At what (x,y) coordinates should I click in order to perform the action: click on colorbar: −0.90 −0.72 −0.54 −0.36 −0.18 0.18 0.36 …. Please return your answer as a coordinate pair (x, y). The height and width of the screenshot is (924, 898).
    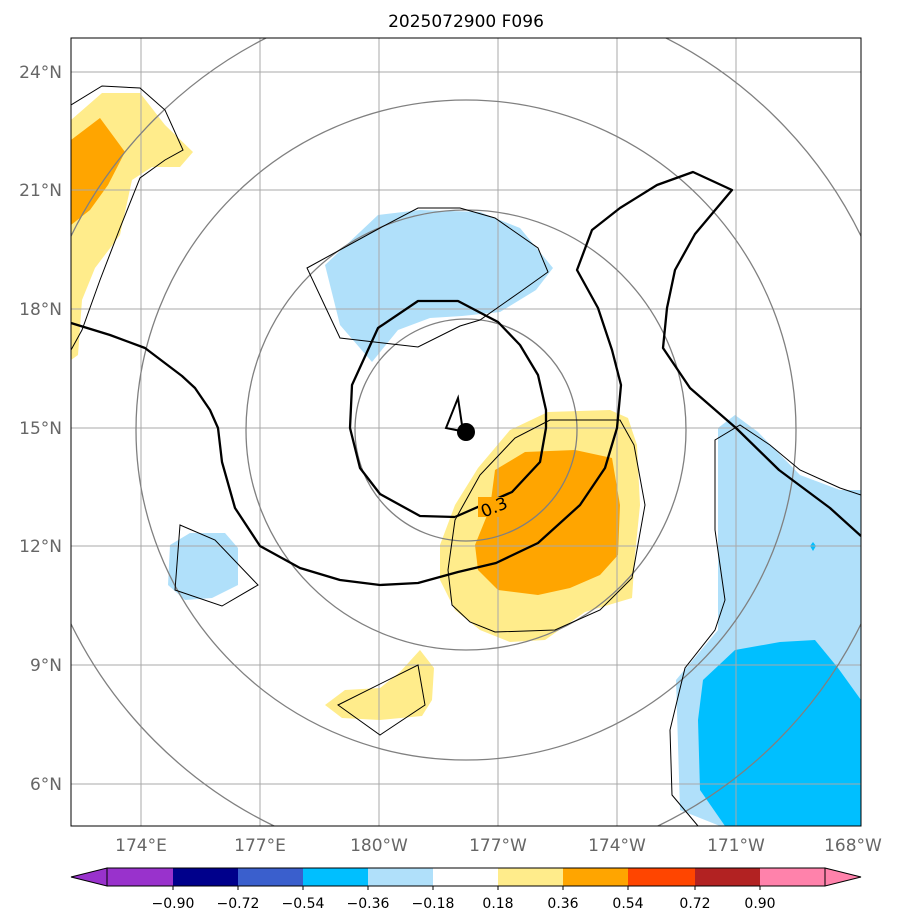
    Looking at the image, I should click on (466, 889).